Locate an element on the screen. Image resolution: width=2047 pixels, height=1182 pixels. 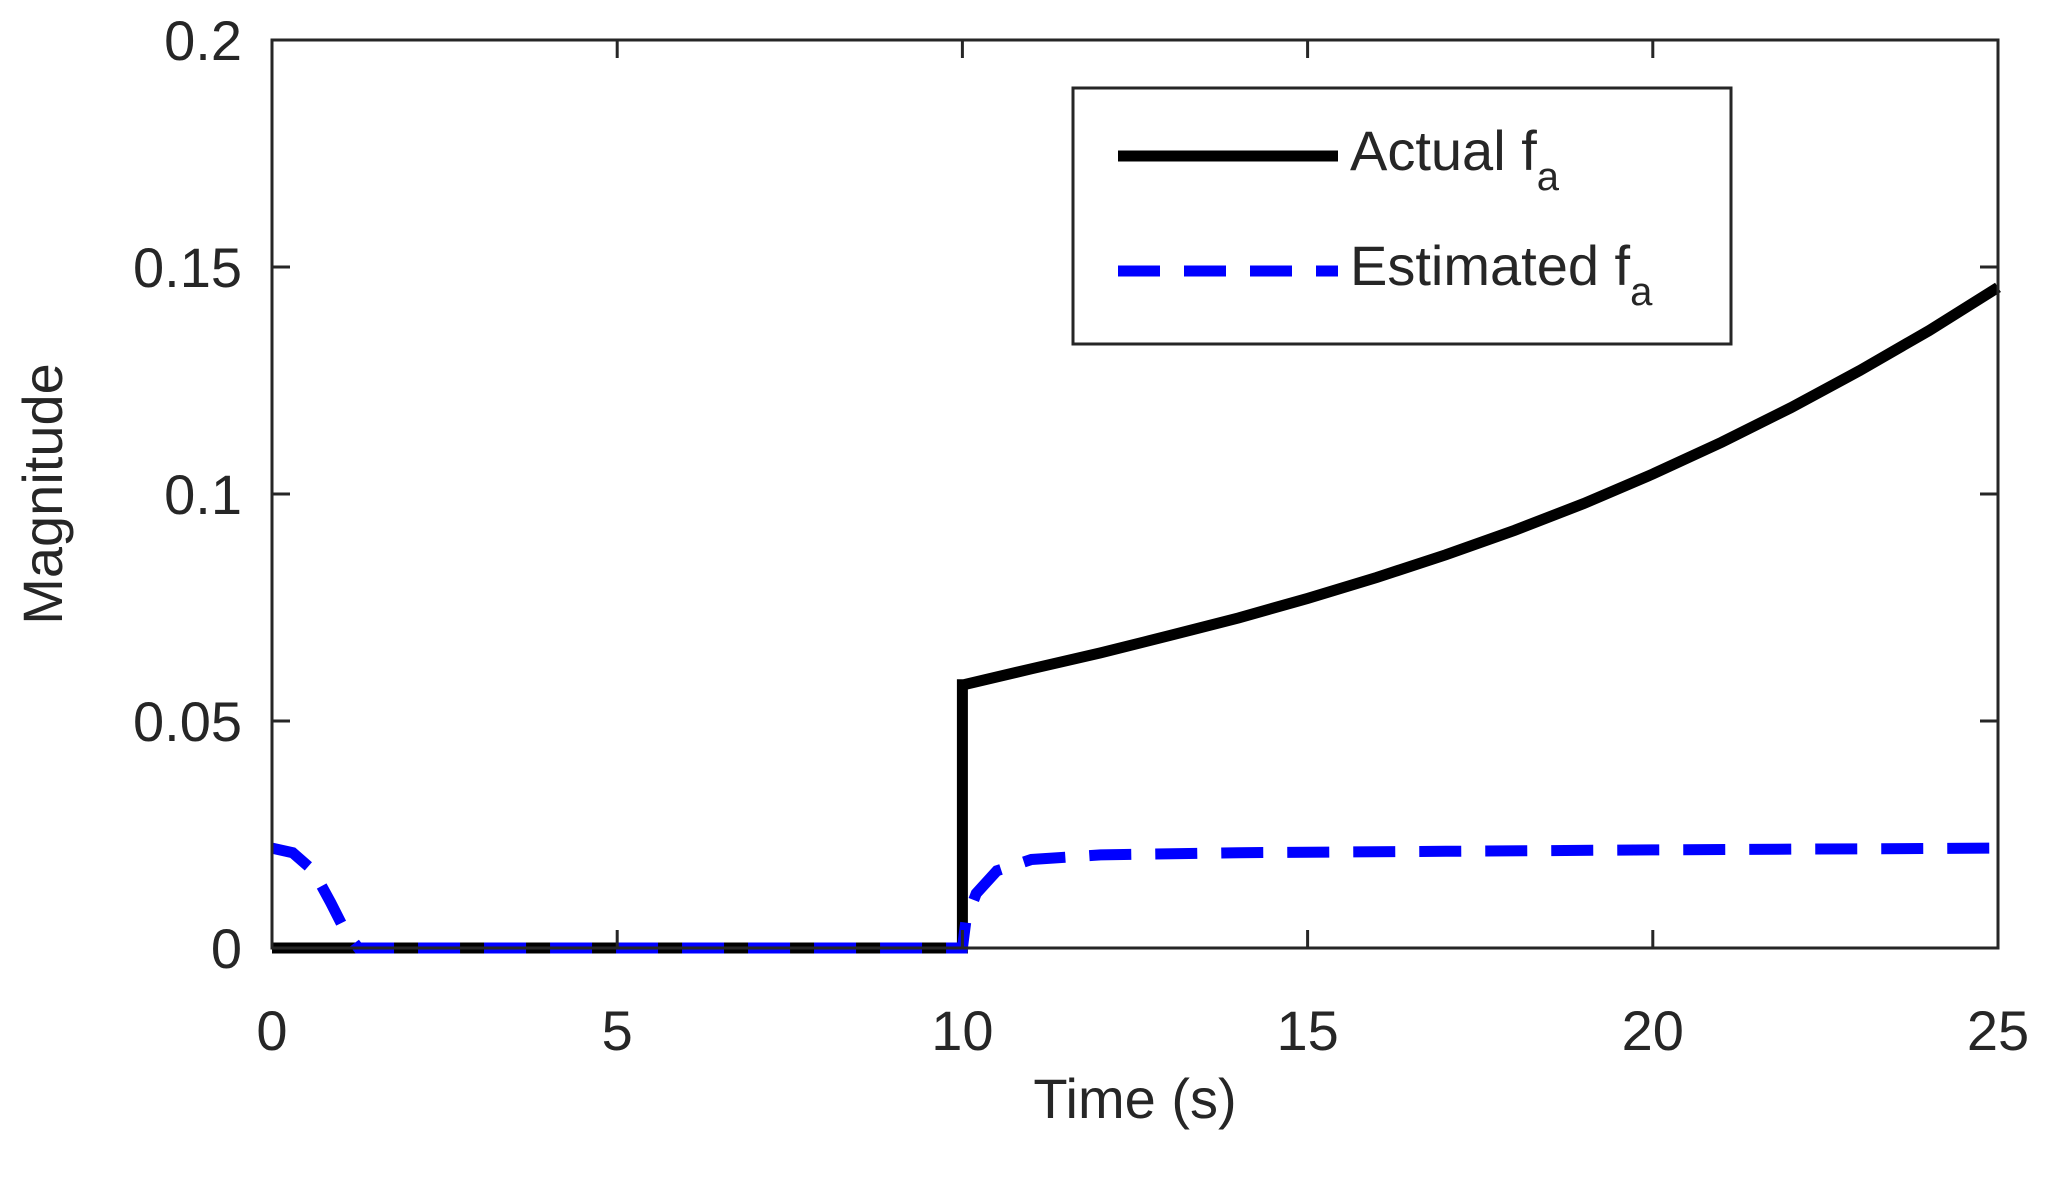
series-line-estimated is located at coordinates (1134, 898).